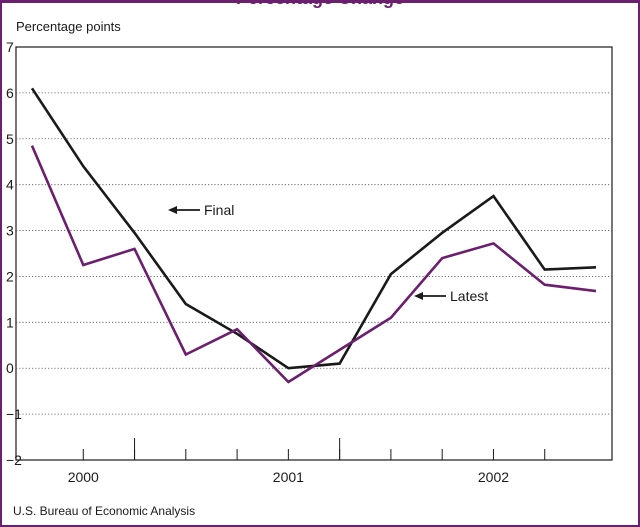  Describe the element at coordinates (10, 185) in the screenshot. I see `y-tick-label: 4` at that location.